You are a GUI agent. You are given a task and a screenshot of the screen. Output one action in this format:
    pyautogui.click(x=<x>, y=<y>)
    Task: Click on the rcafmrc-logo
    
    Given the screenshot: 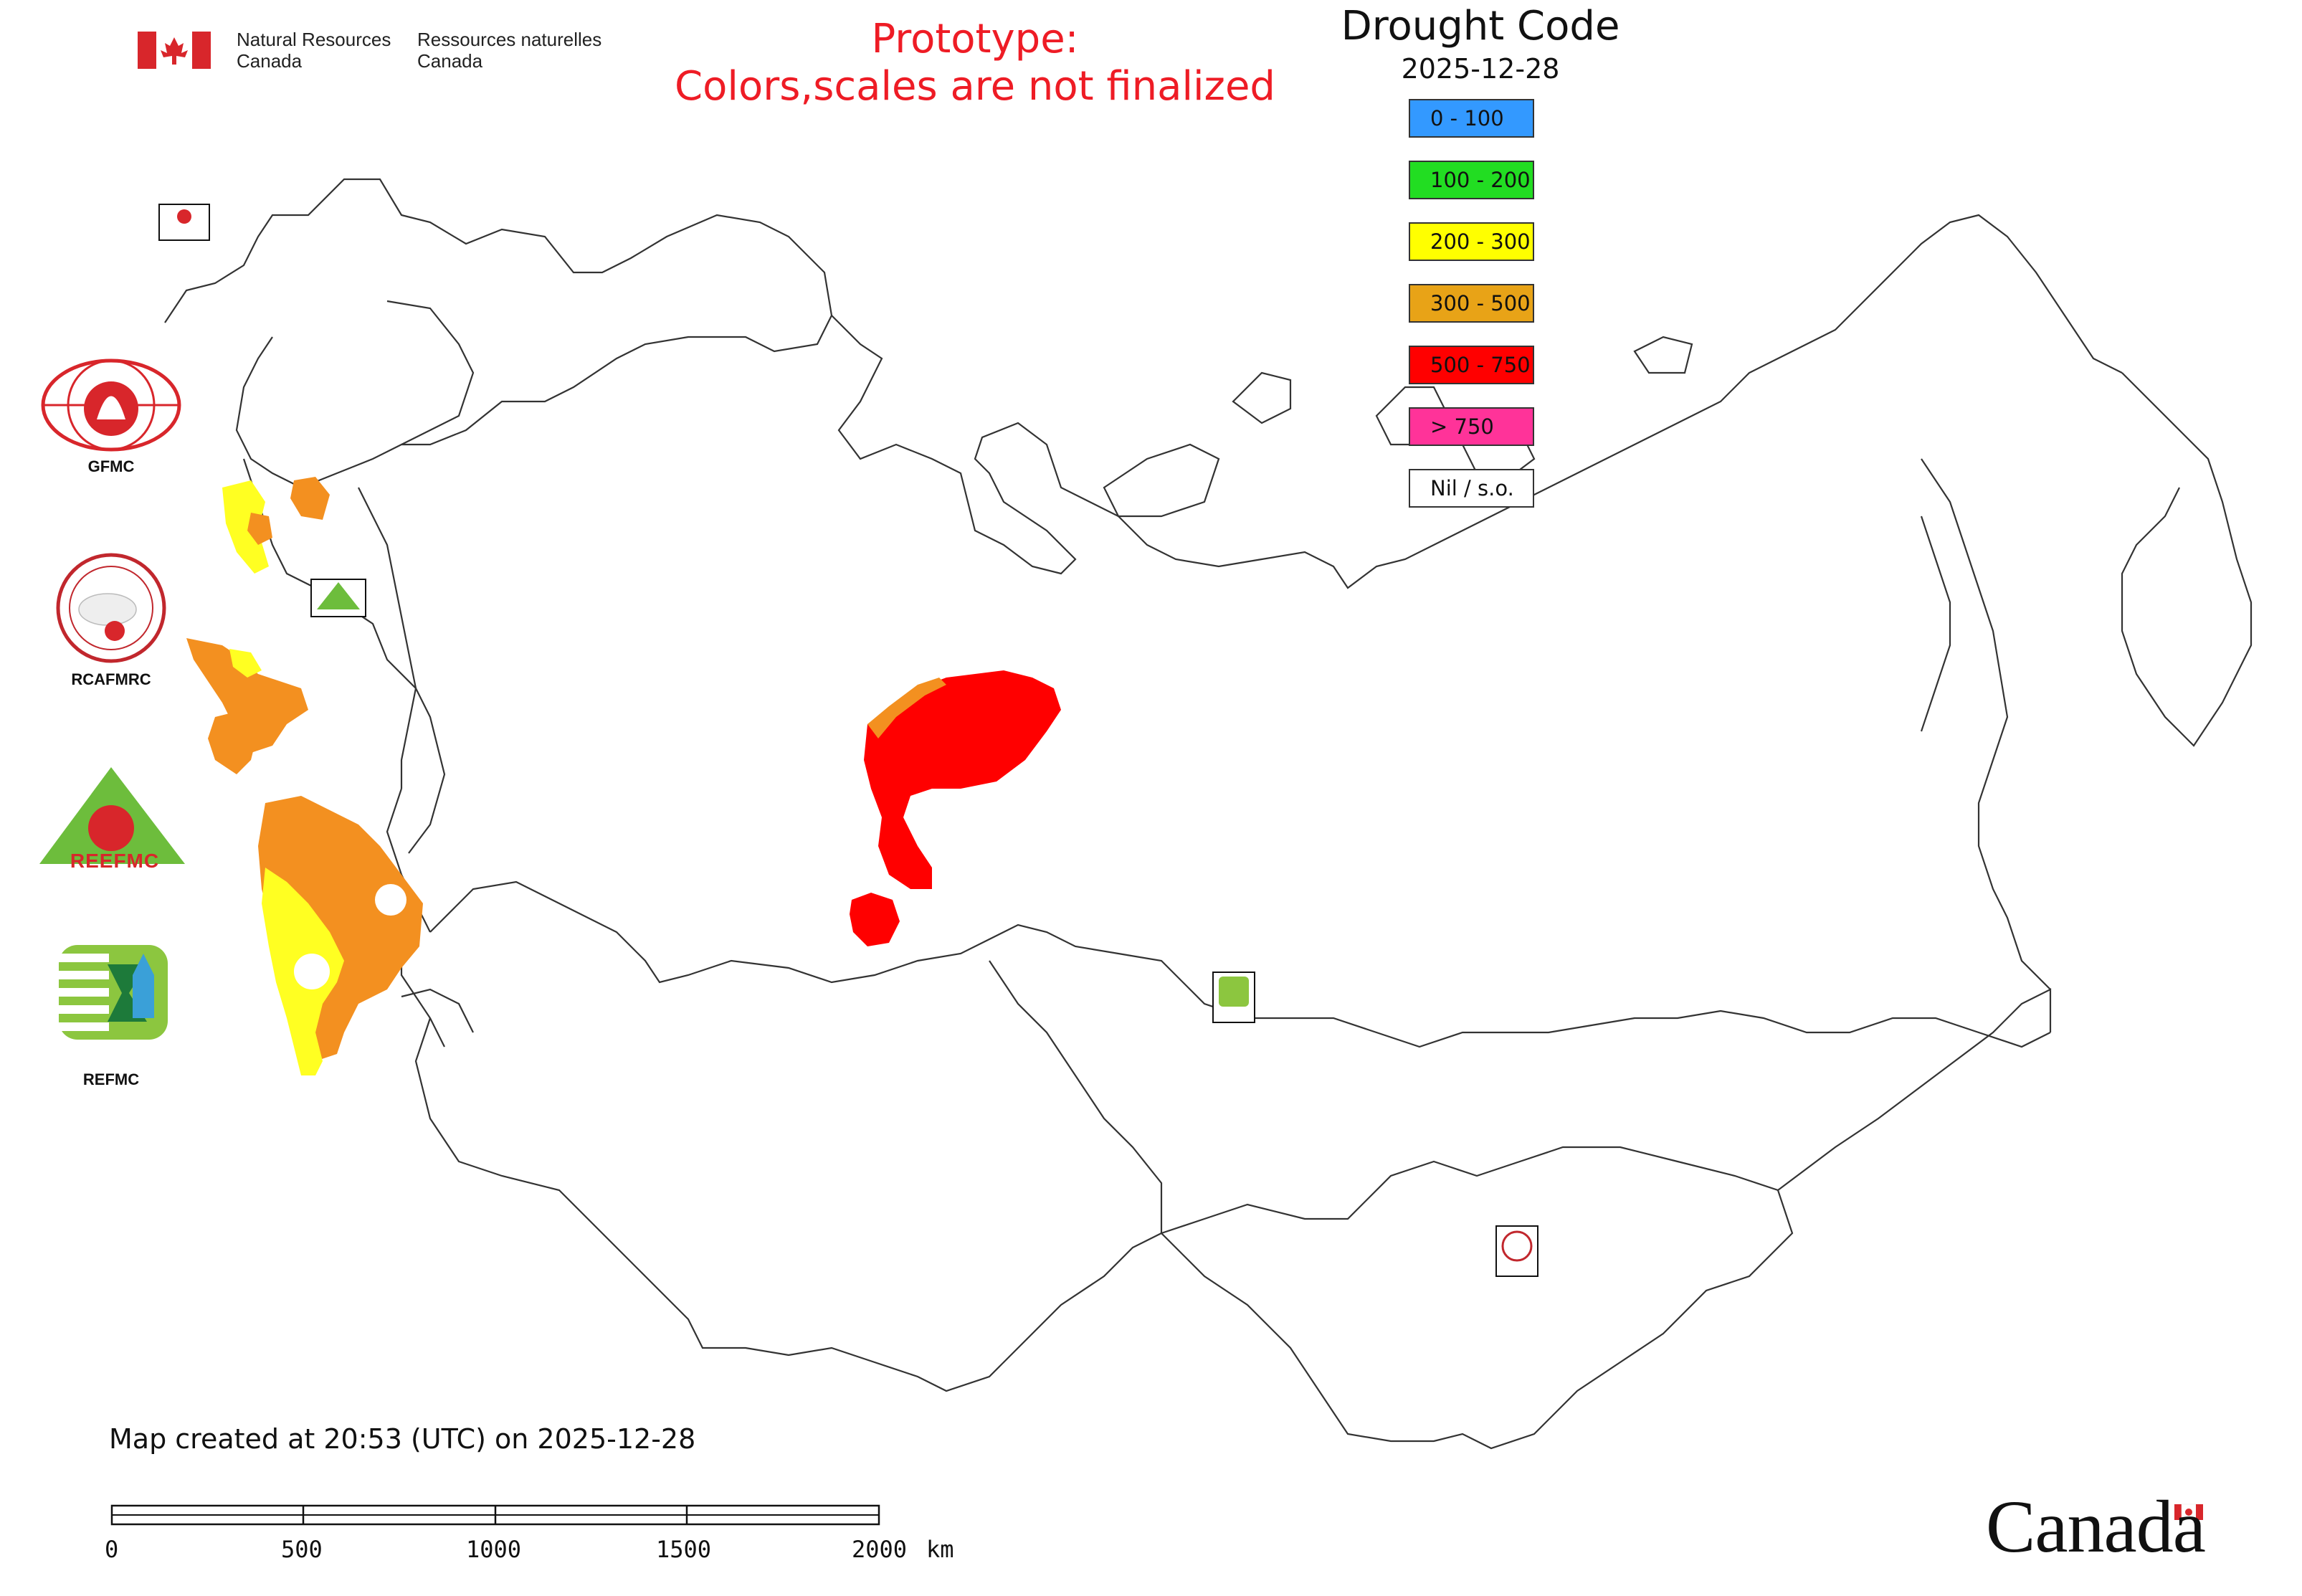 What is the action you would take?
    pyautogui.click(x=111, y=608)
    